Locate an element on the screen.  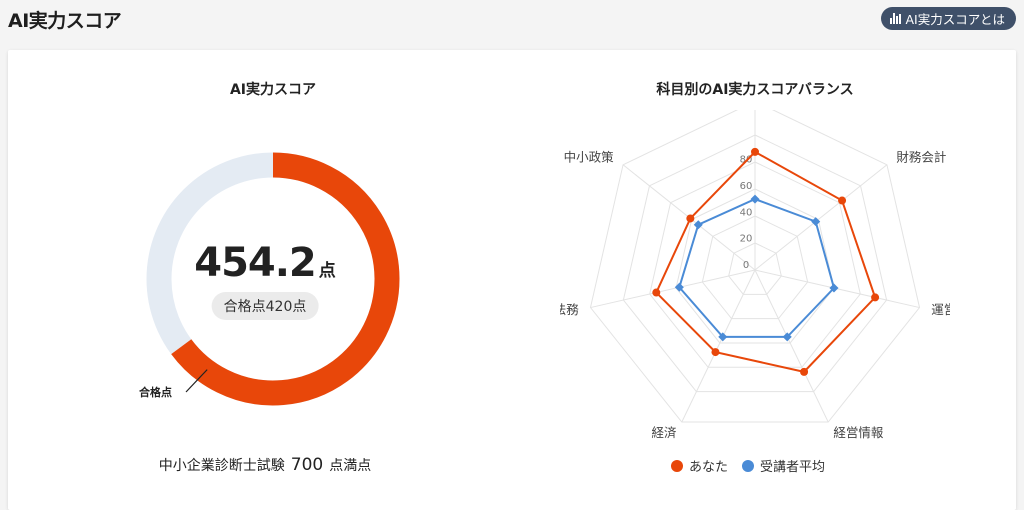
donut-score-arc is located at coordinates (285, 279).